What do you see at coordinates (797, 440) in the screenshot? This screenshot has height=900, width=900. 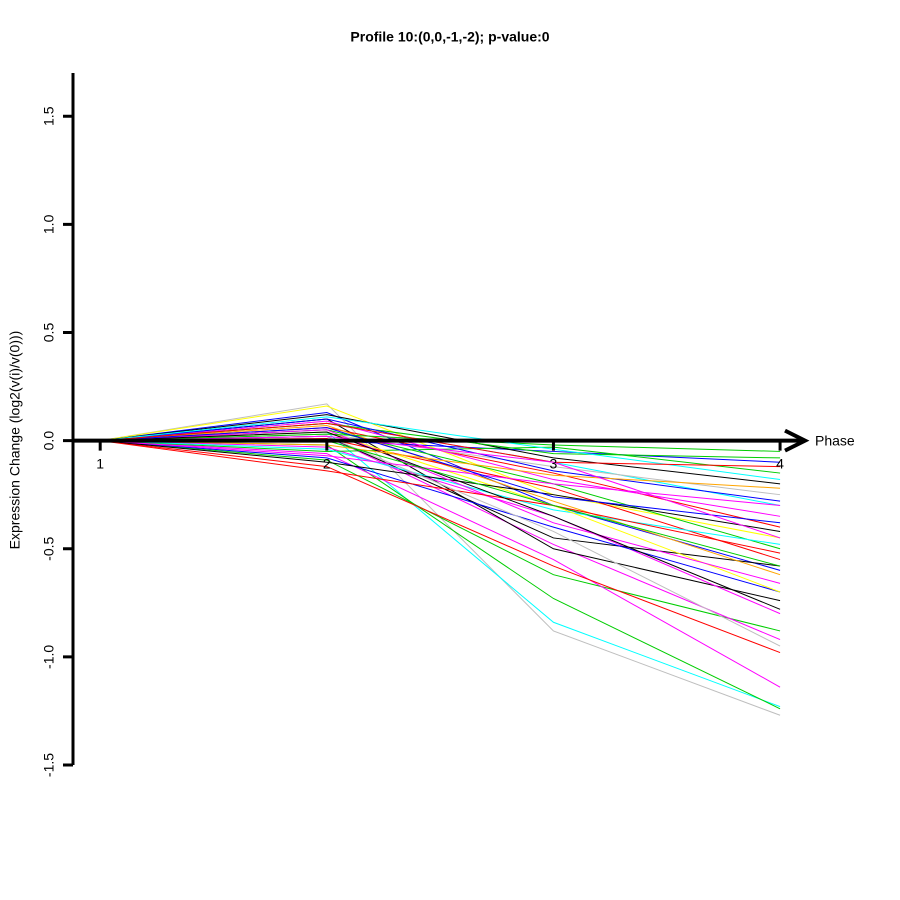 I see `x-axis-arrow` at bounding box center [797, 440].